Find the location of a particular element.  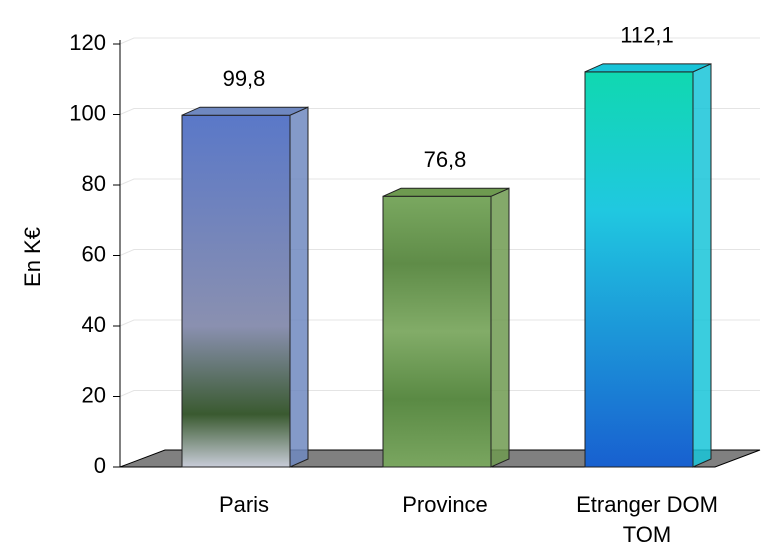

x-tick-label: Paris is located at coordinates (244, 504).